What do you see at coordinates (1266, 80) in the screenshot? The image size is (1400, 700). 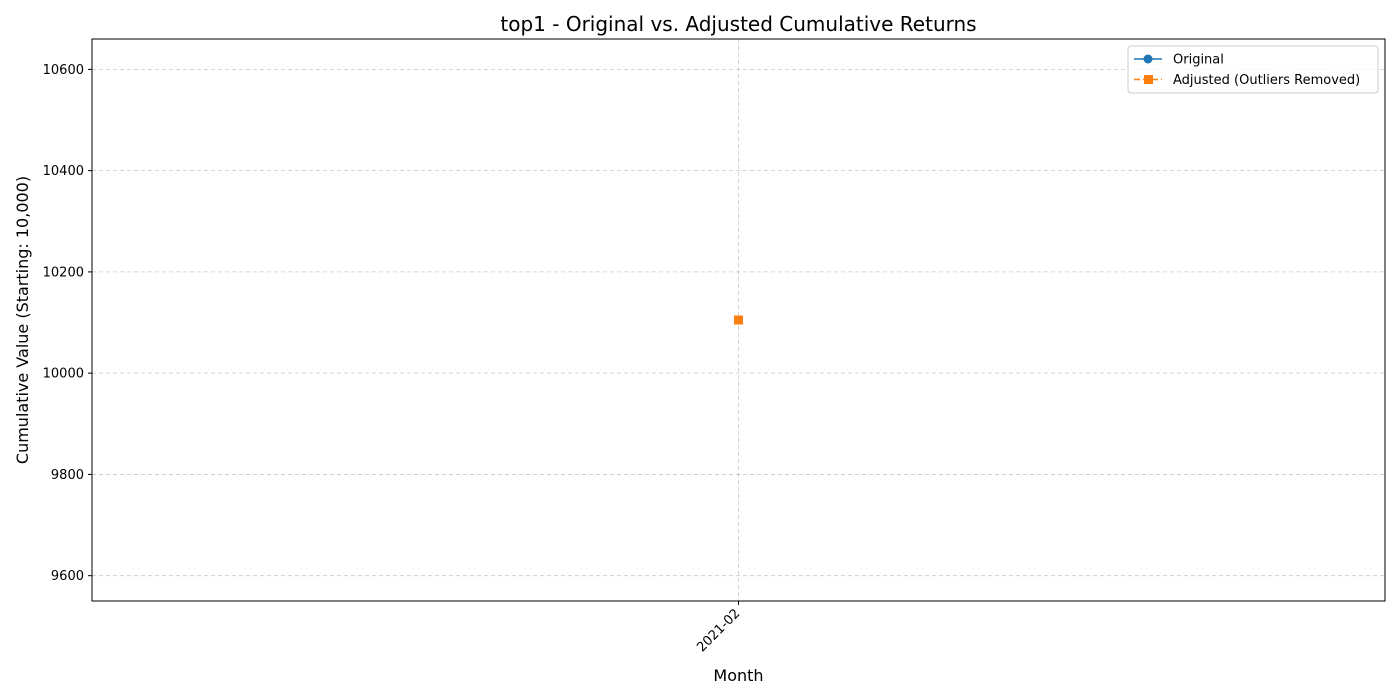 I see `legend-label: Adjusted (Outliers Removed)` at bounding box center [1266, 80].